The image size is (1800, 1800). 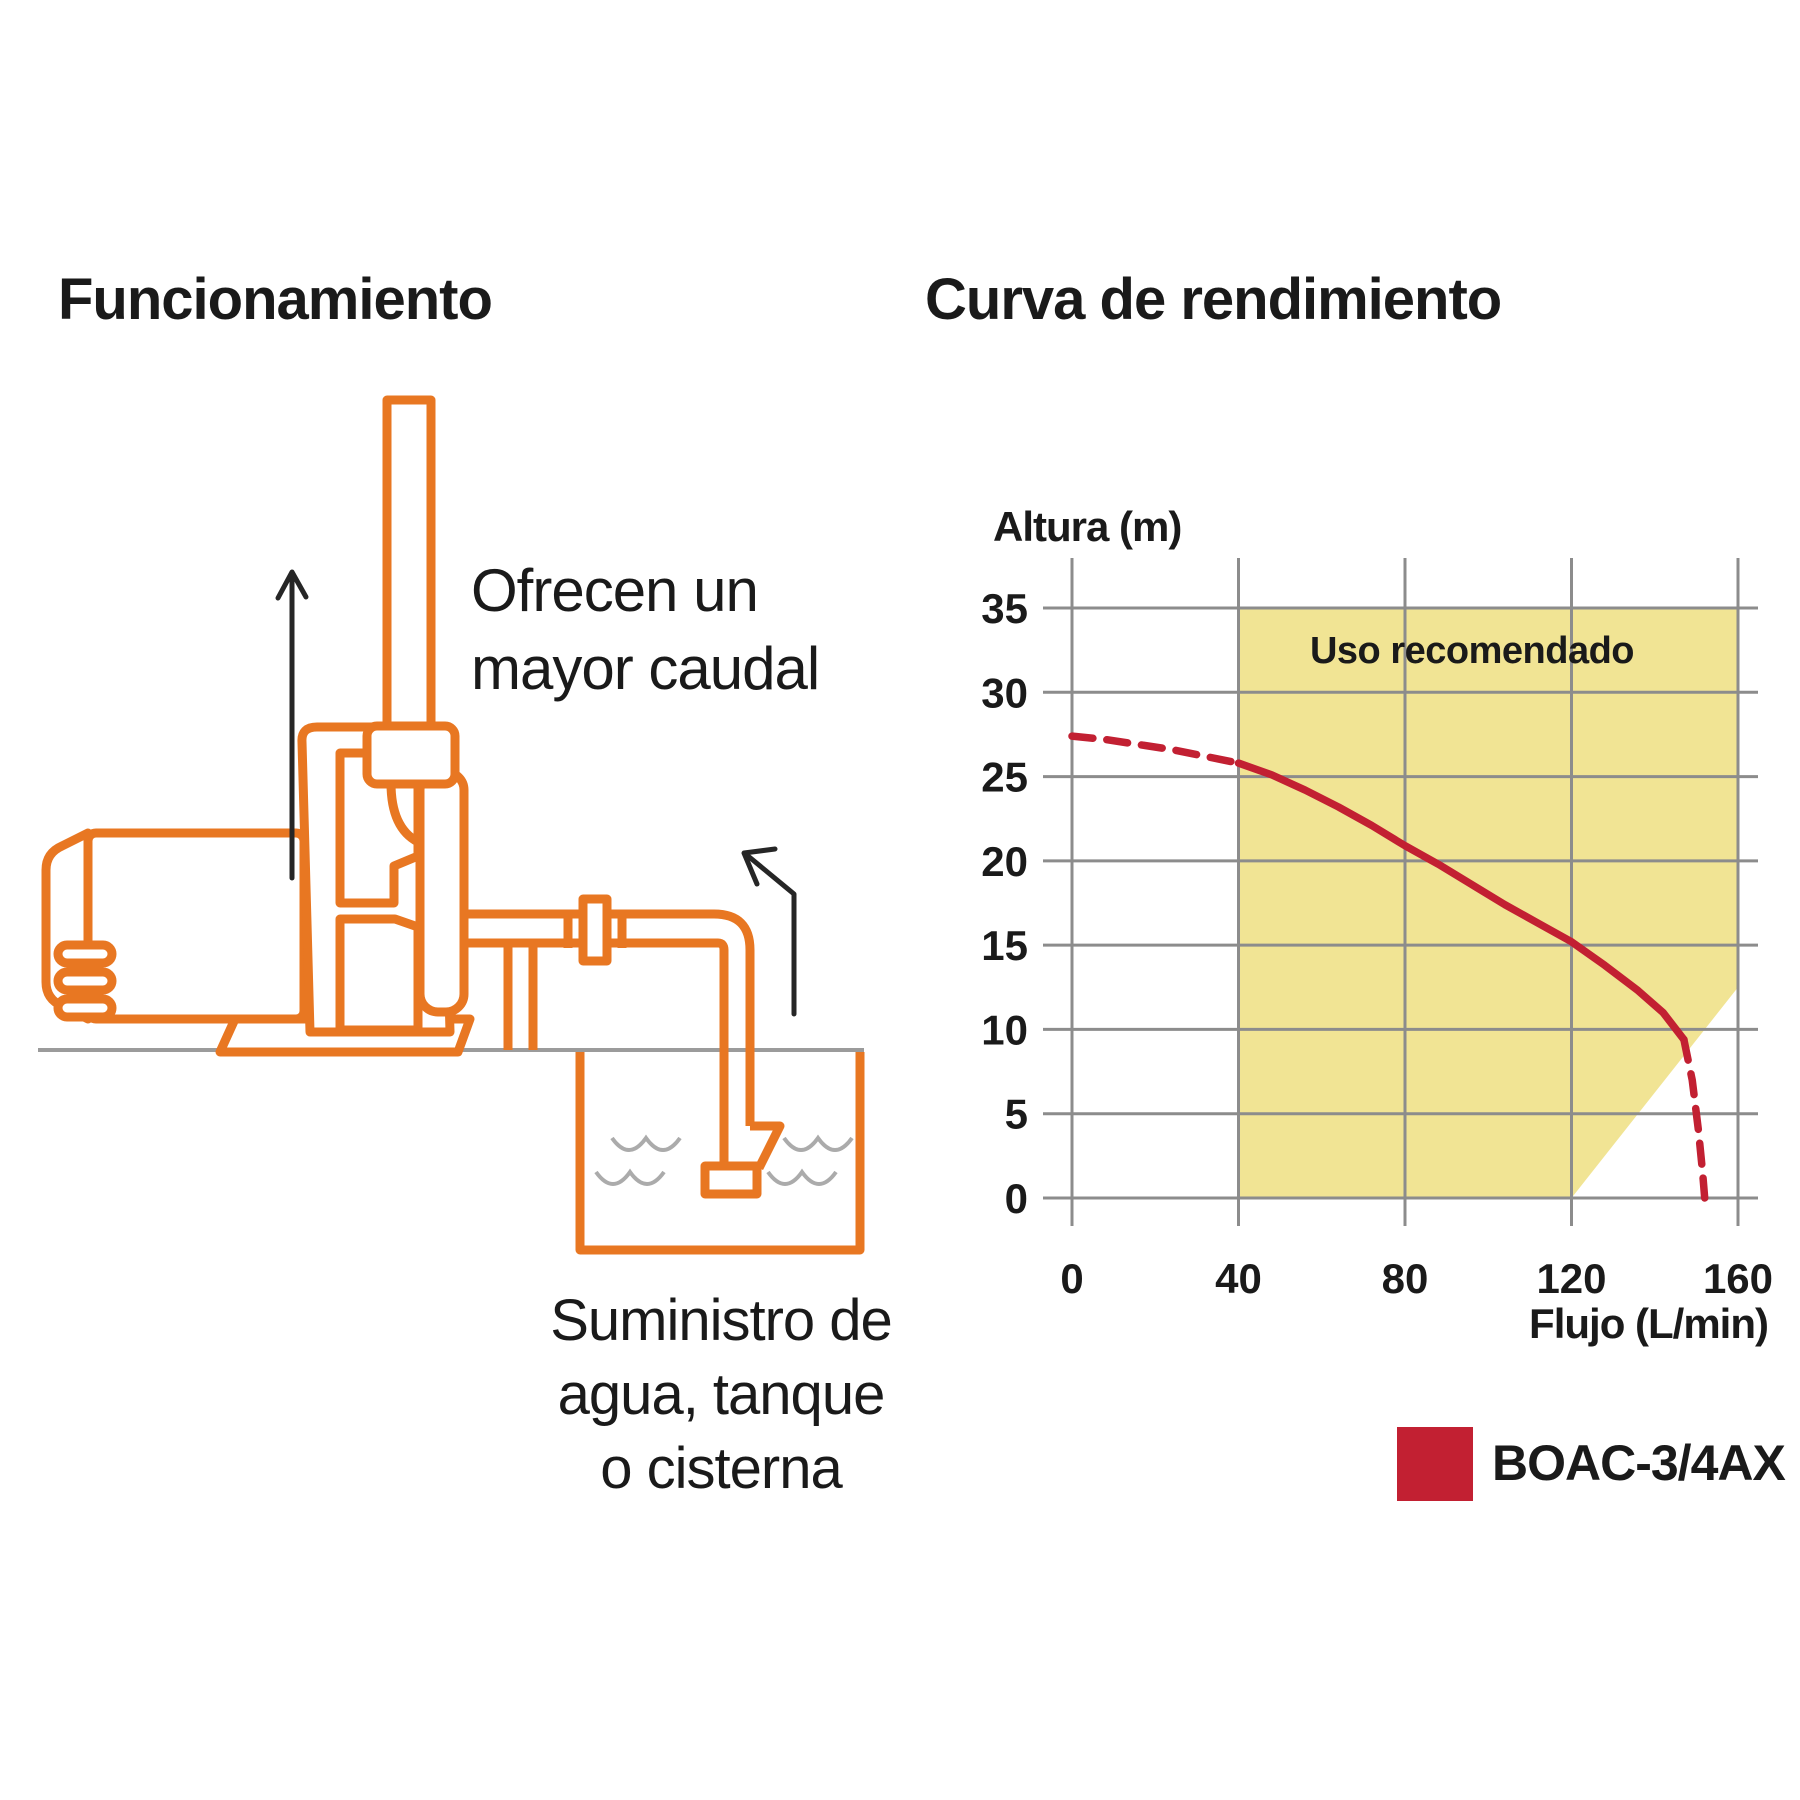 I want to click on chart-title: Curva de rendimiento, so click(x=1213, y=299).